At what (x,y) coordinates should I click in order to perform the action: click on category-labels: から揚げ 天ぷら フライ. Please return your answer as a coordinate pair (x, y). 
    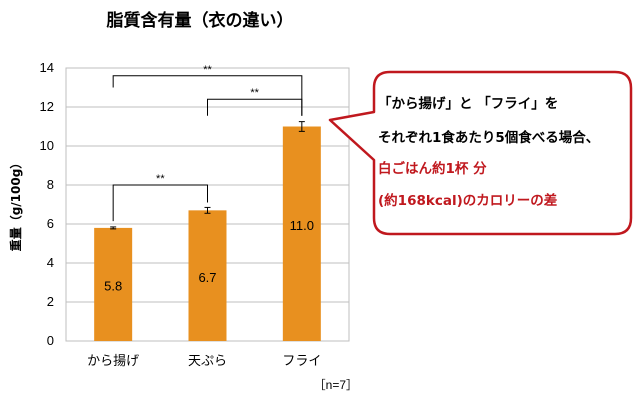
    Looking at the image, I should click on (204, 361).